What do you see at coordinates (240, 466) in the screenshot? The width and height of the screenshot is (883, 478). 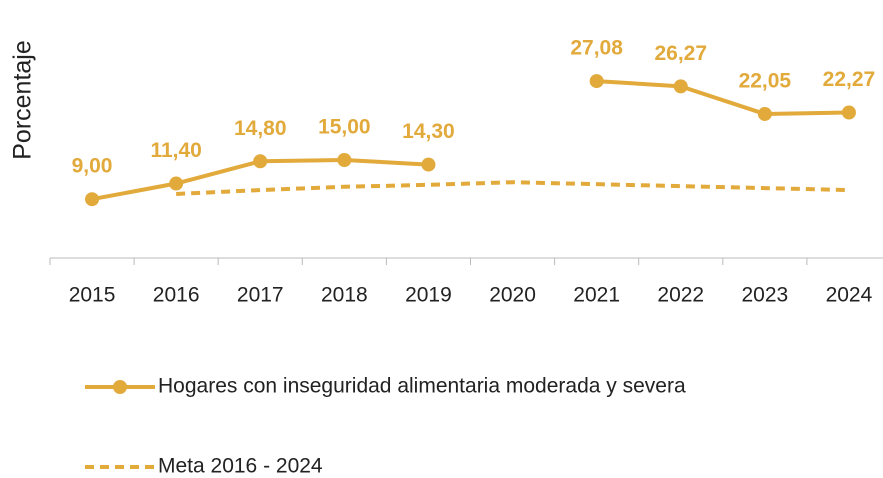 I see `legend-label: Meta 2016 - 2024` at bounding box center [240, 466].